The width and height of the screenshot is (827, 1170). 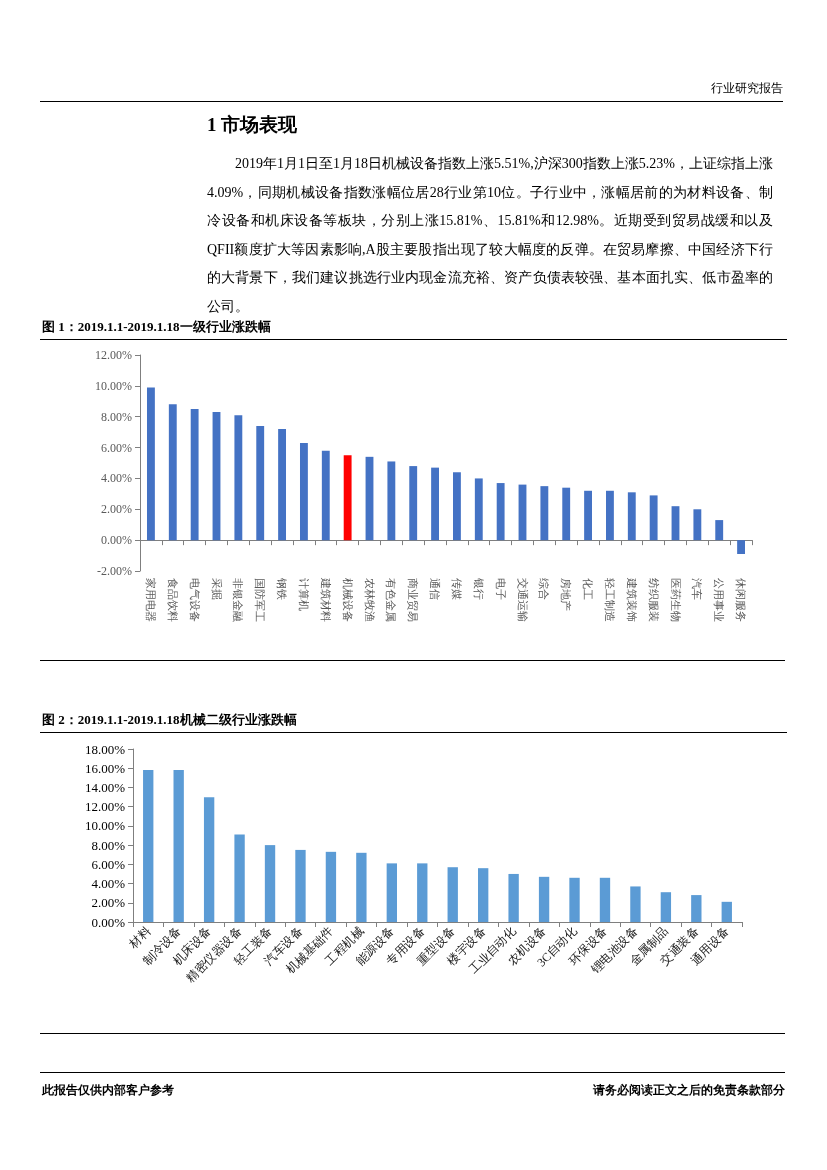 I want to click on chart-title: 图 2：2019.1.1-2019.1.18机械二级行业涨跌幅, so click(x=169, y=719).